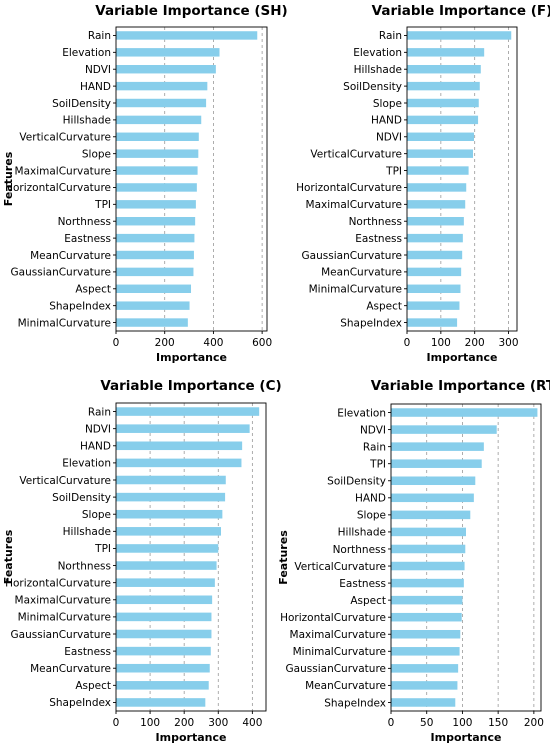 The image size is (550, 754). I want to click on x-tick-label: 100, so click(441, 343).